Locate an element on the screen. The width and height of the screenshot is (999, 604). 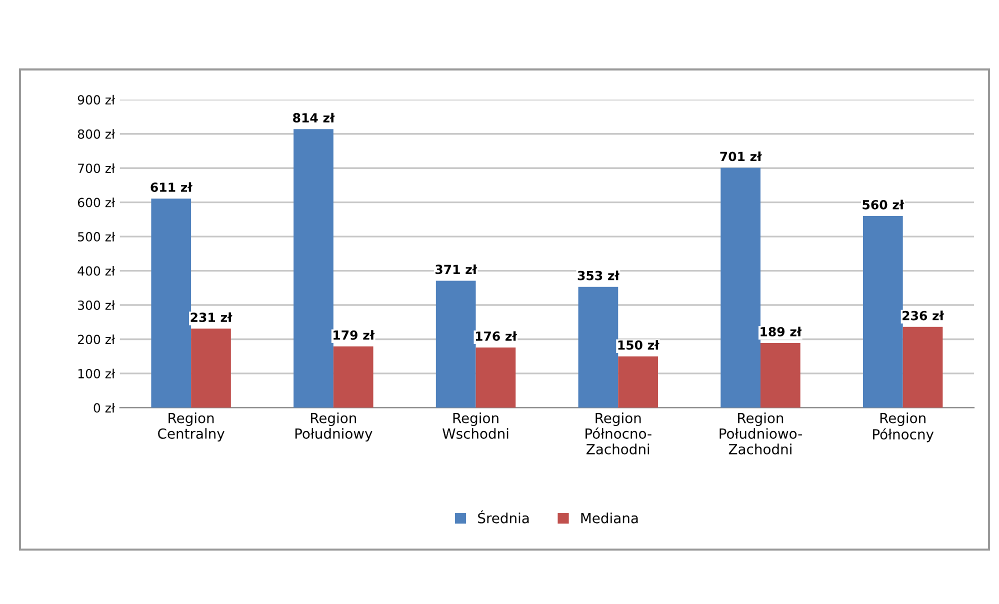
x-tick-label: Region Wschodni is located at coordinates (475, 425).